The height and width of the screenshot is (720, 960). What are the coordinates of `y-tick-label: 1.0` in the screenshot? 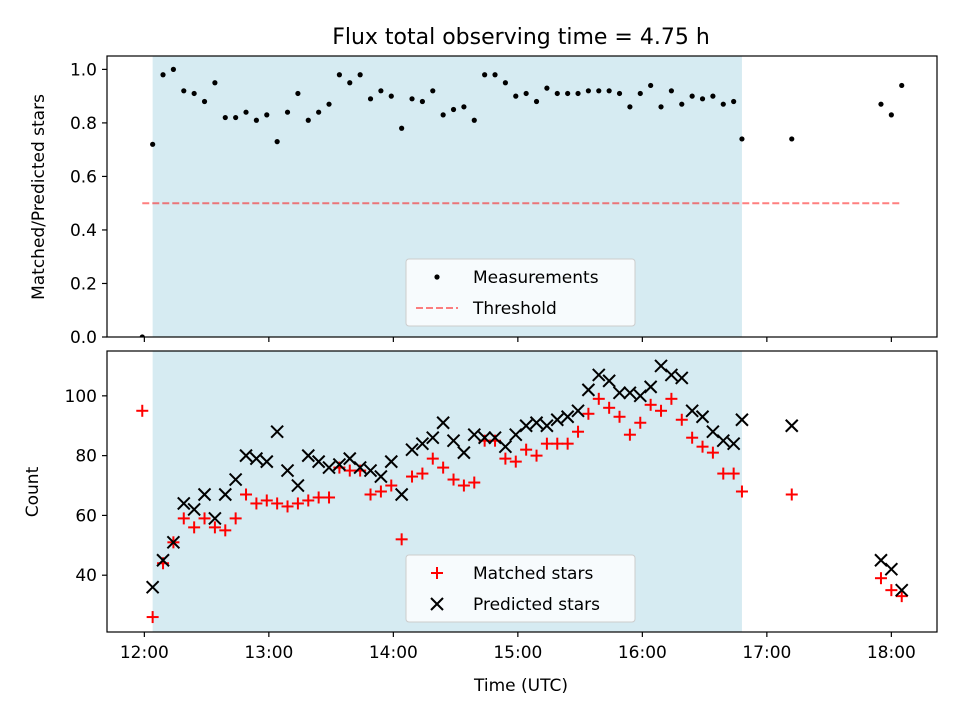 It's located at (83, 70).